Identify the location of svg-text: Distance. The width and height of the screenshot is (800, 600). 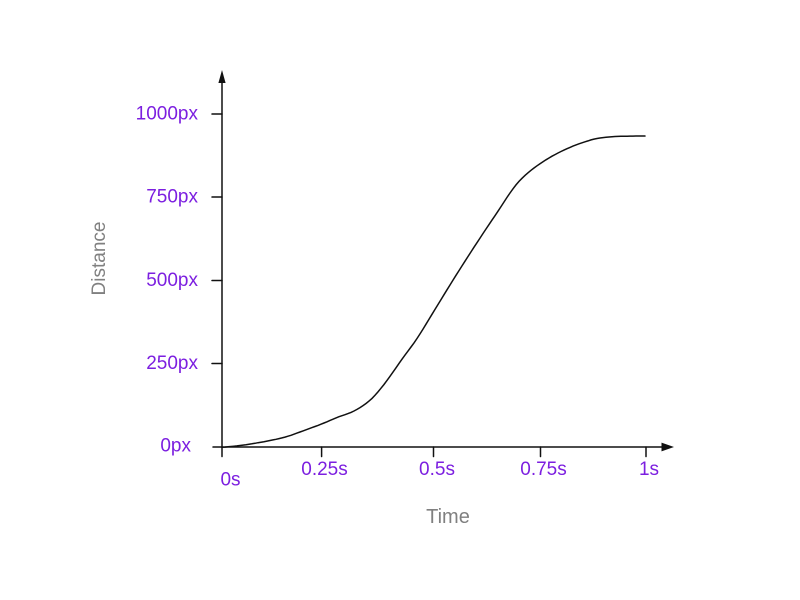
(99, 259).